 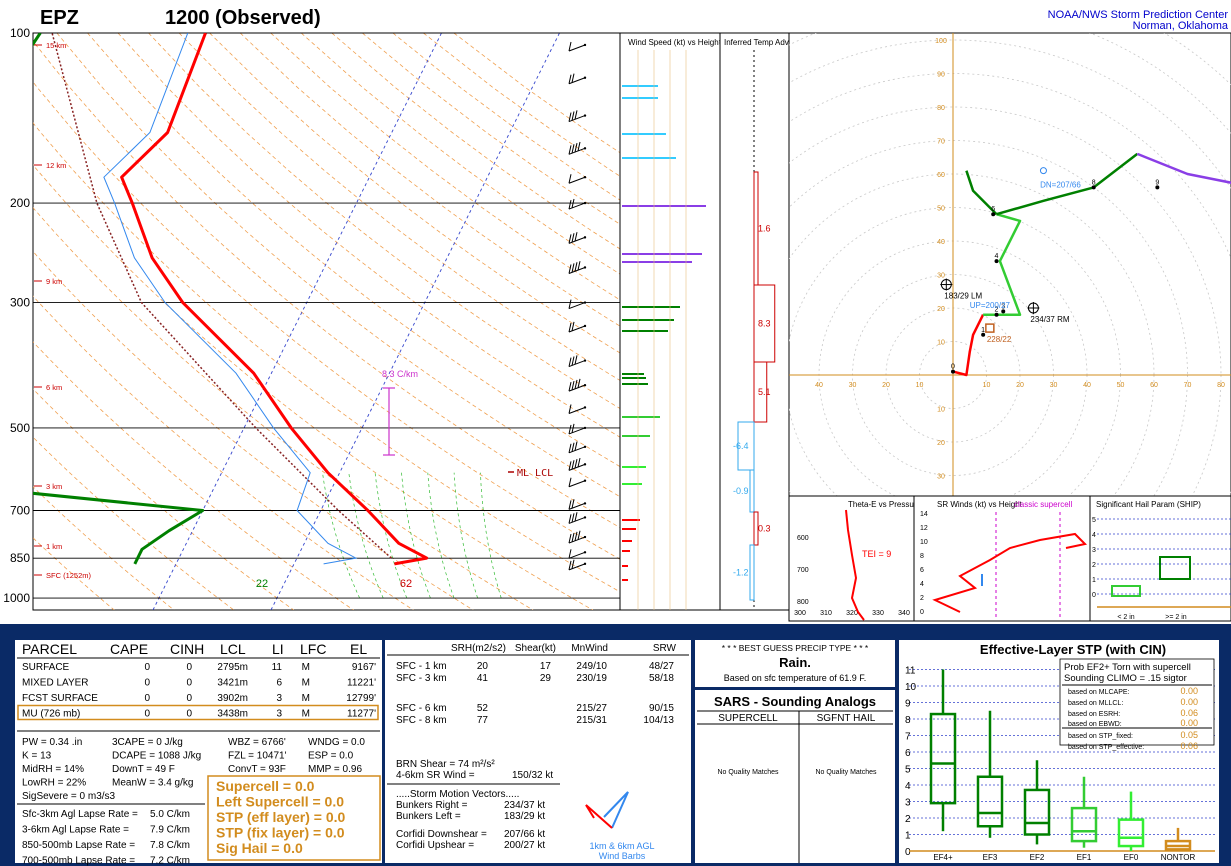 What do you see at coordinates (257, 742) in the screenshot?
I see `thermo-index: WBZ = 6766'` at bounding box center [257, 742].